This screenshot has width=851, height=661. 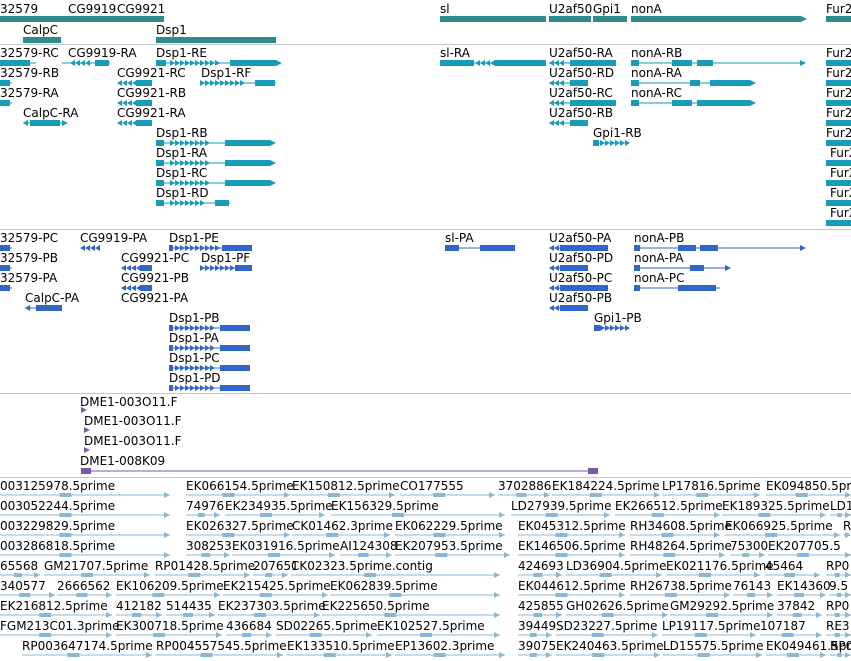 I want to click on clone-glyph, so click(x=86, y=471).